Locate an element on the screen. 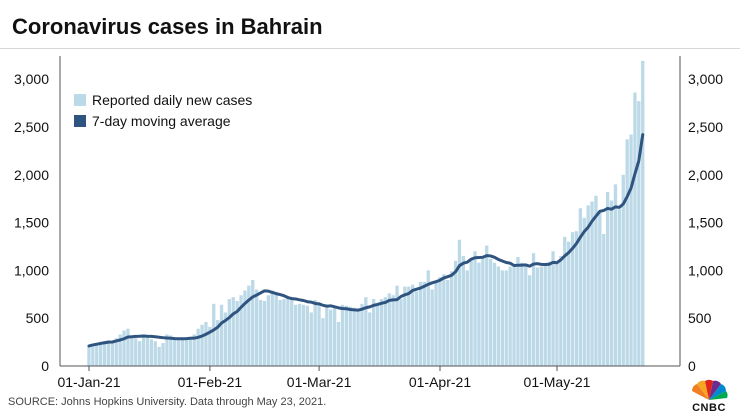  right-y-tick-labels: 0 500 1,000 1,500 2,000 2,500 3,000 is located at coordinates (705, 222).